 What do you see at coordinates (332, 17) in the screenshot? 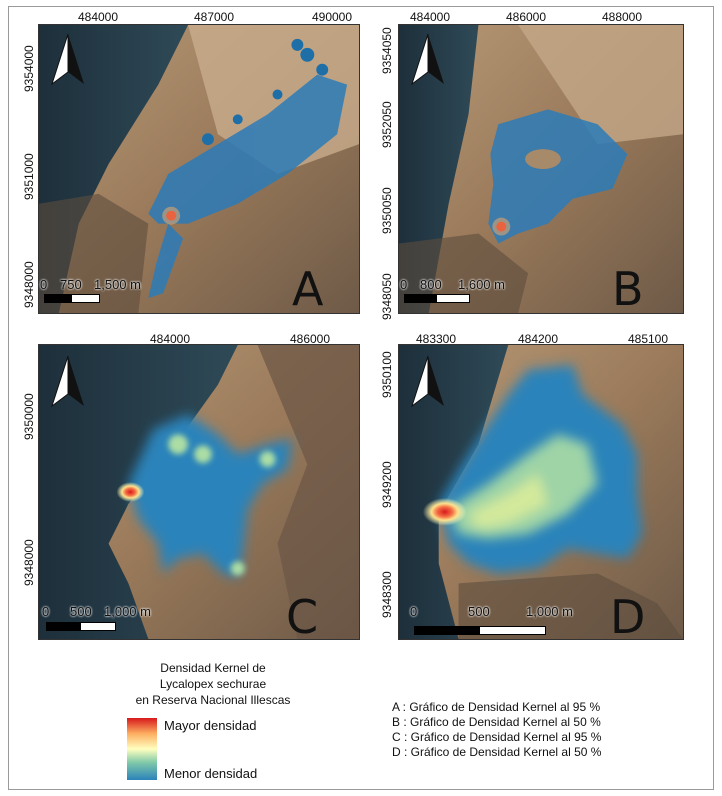
I see `x-tick-a-3: 490000` at bounding box center [332, 17].